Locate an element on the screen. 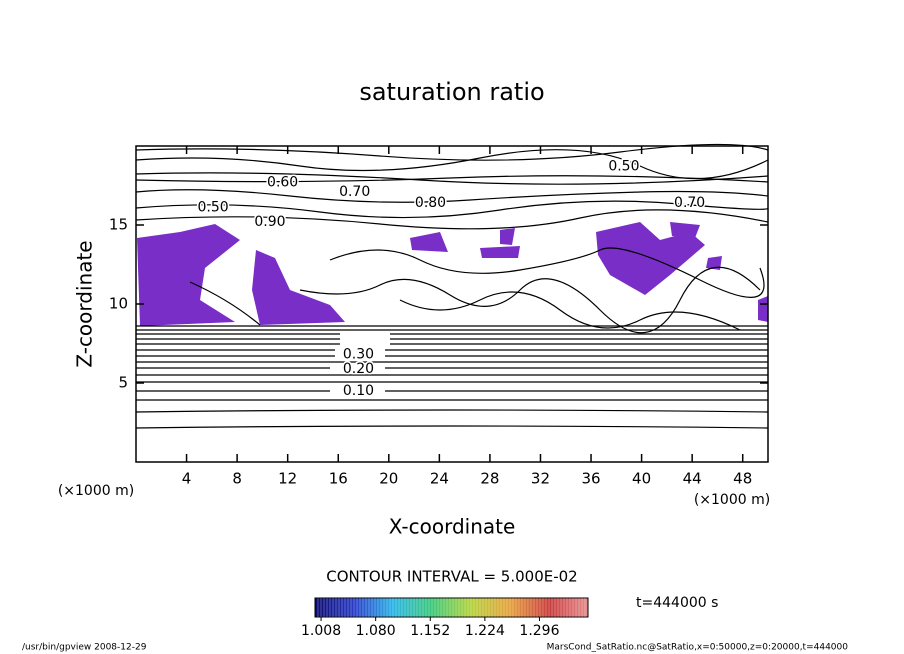 The width and height of the screenshot is (904, 654). colorbar-tick-label: 1.224 is located at coordinates (485, 631).